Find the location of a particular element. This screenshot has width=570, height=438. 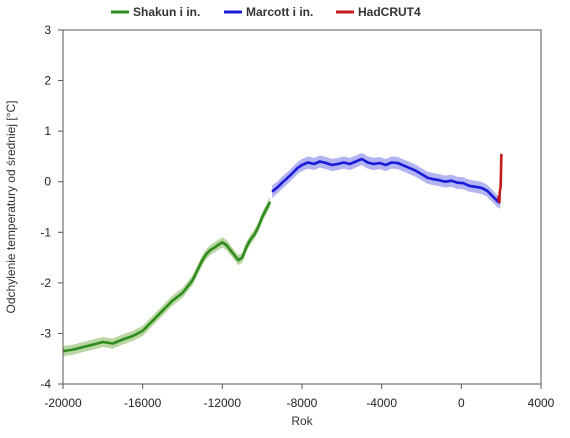

y-axis-title: Odchylenie temperatury od średniej [°C] is located at coordinates (11, 207).